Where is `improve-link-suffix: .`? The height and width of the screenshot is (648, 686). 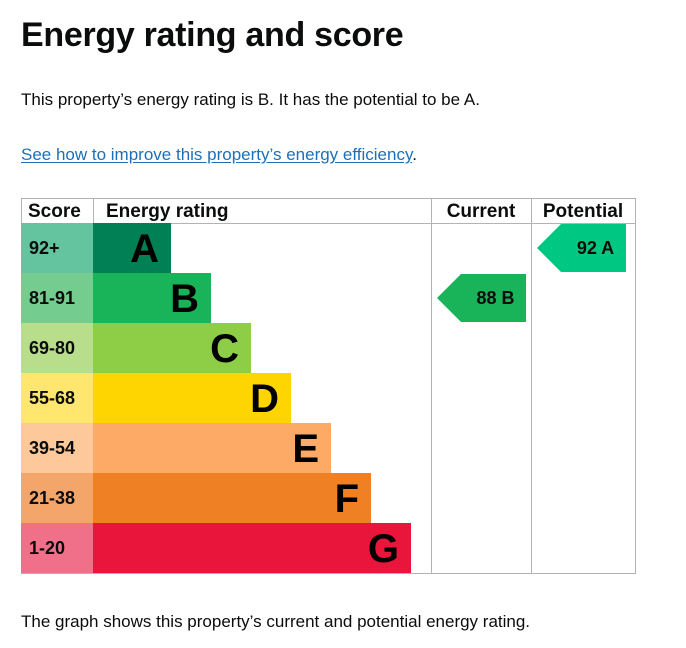 improve-link-suffix: . is located at coordinates (414, 154).